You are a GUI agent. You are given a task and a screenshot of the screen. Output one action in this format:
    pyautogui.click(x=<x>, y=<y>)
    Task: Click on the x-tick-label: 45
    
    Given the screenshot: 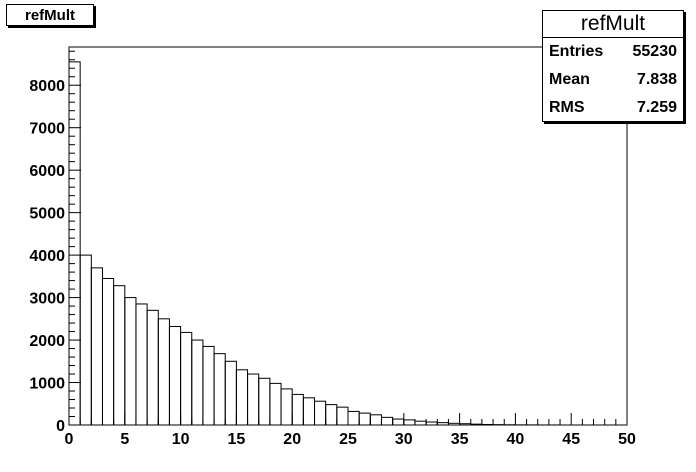 What is the action you would take?
    pyautogui.click(x=571, y=439)
    